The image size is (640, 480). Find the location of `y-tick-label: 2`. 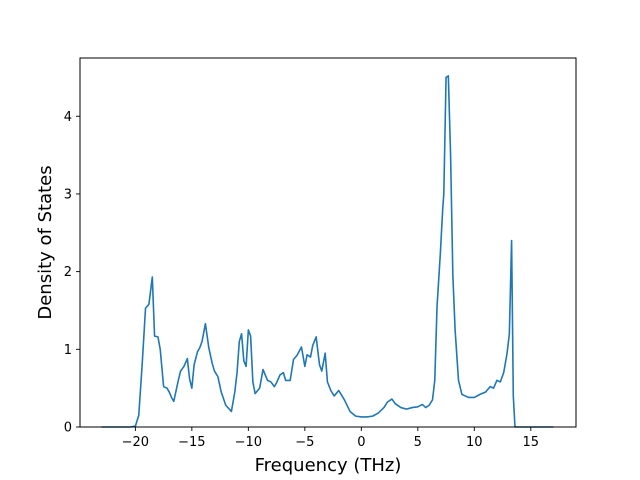

y-tick-label: 2 is located at coordinates (68, 272).